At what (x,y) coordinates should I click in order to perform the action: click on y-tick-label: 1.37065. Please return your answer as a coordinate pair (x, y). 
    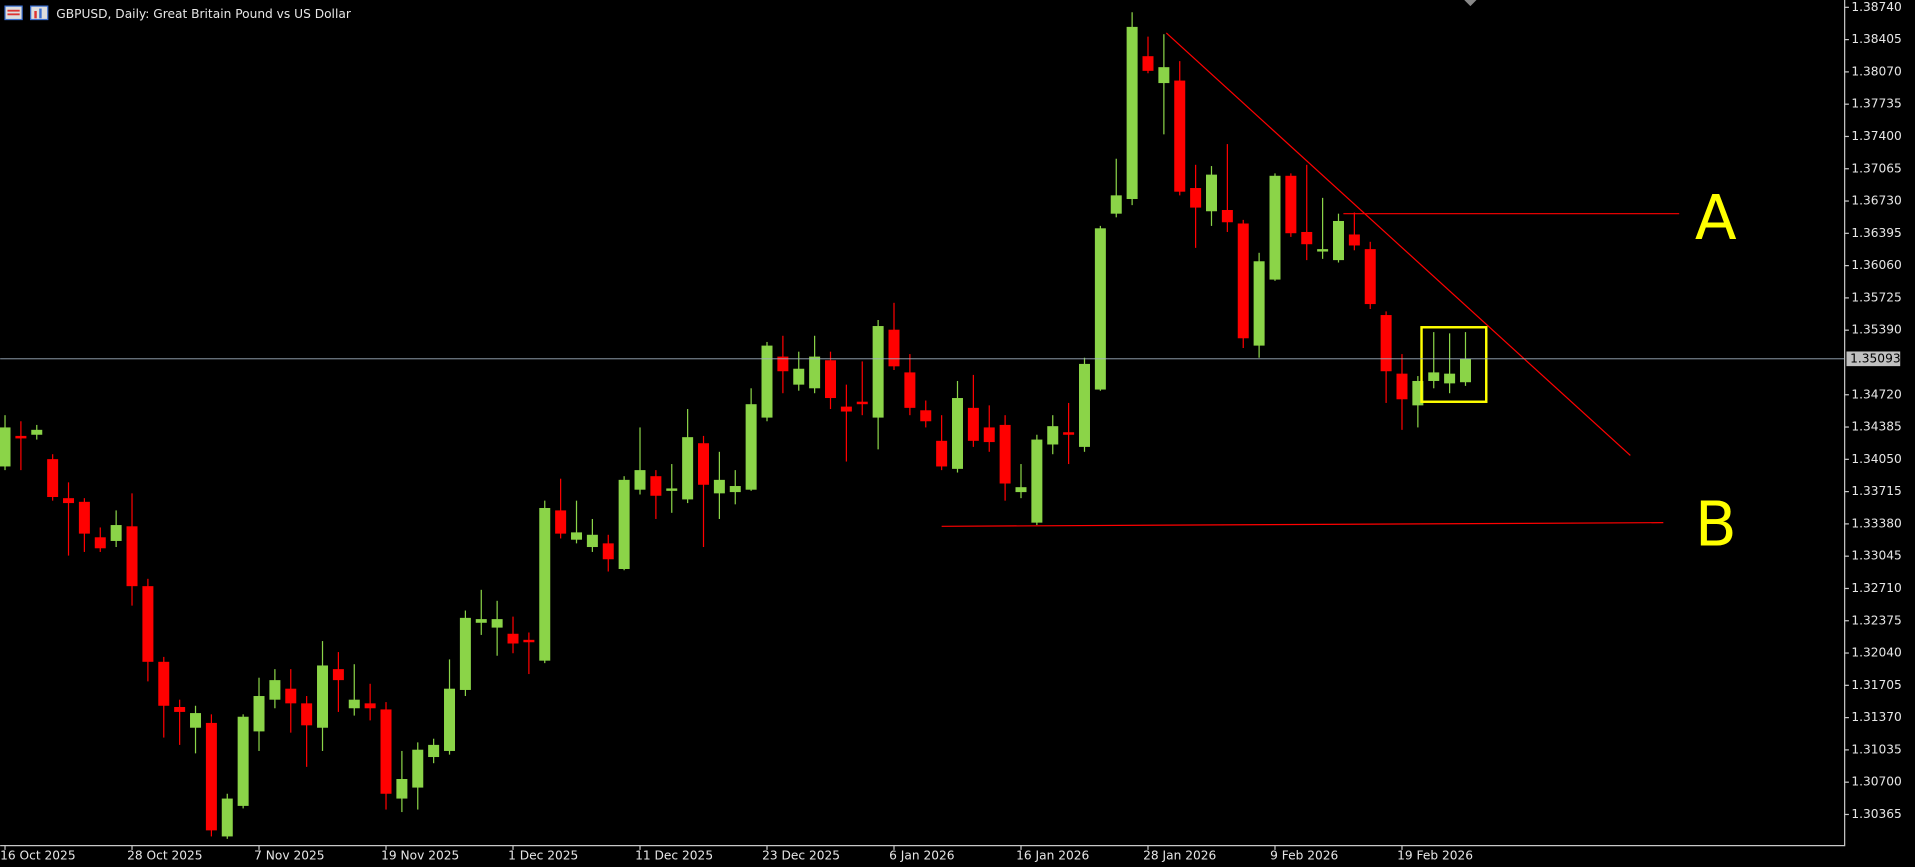
    Looking at the image, I should click on (1876, 168).